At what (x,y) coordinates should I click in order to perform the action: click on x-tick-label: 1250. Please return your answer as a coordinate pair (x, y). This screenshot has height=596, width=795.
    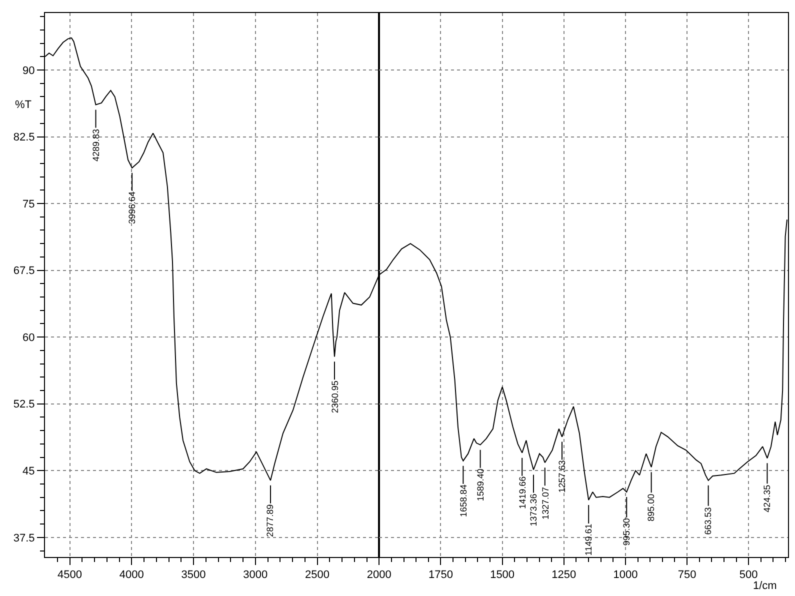
    Looking at the image, I should click on (564, 575).